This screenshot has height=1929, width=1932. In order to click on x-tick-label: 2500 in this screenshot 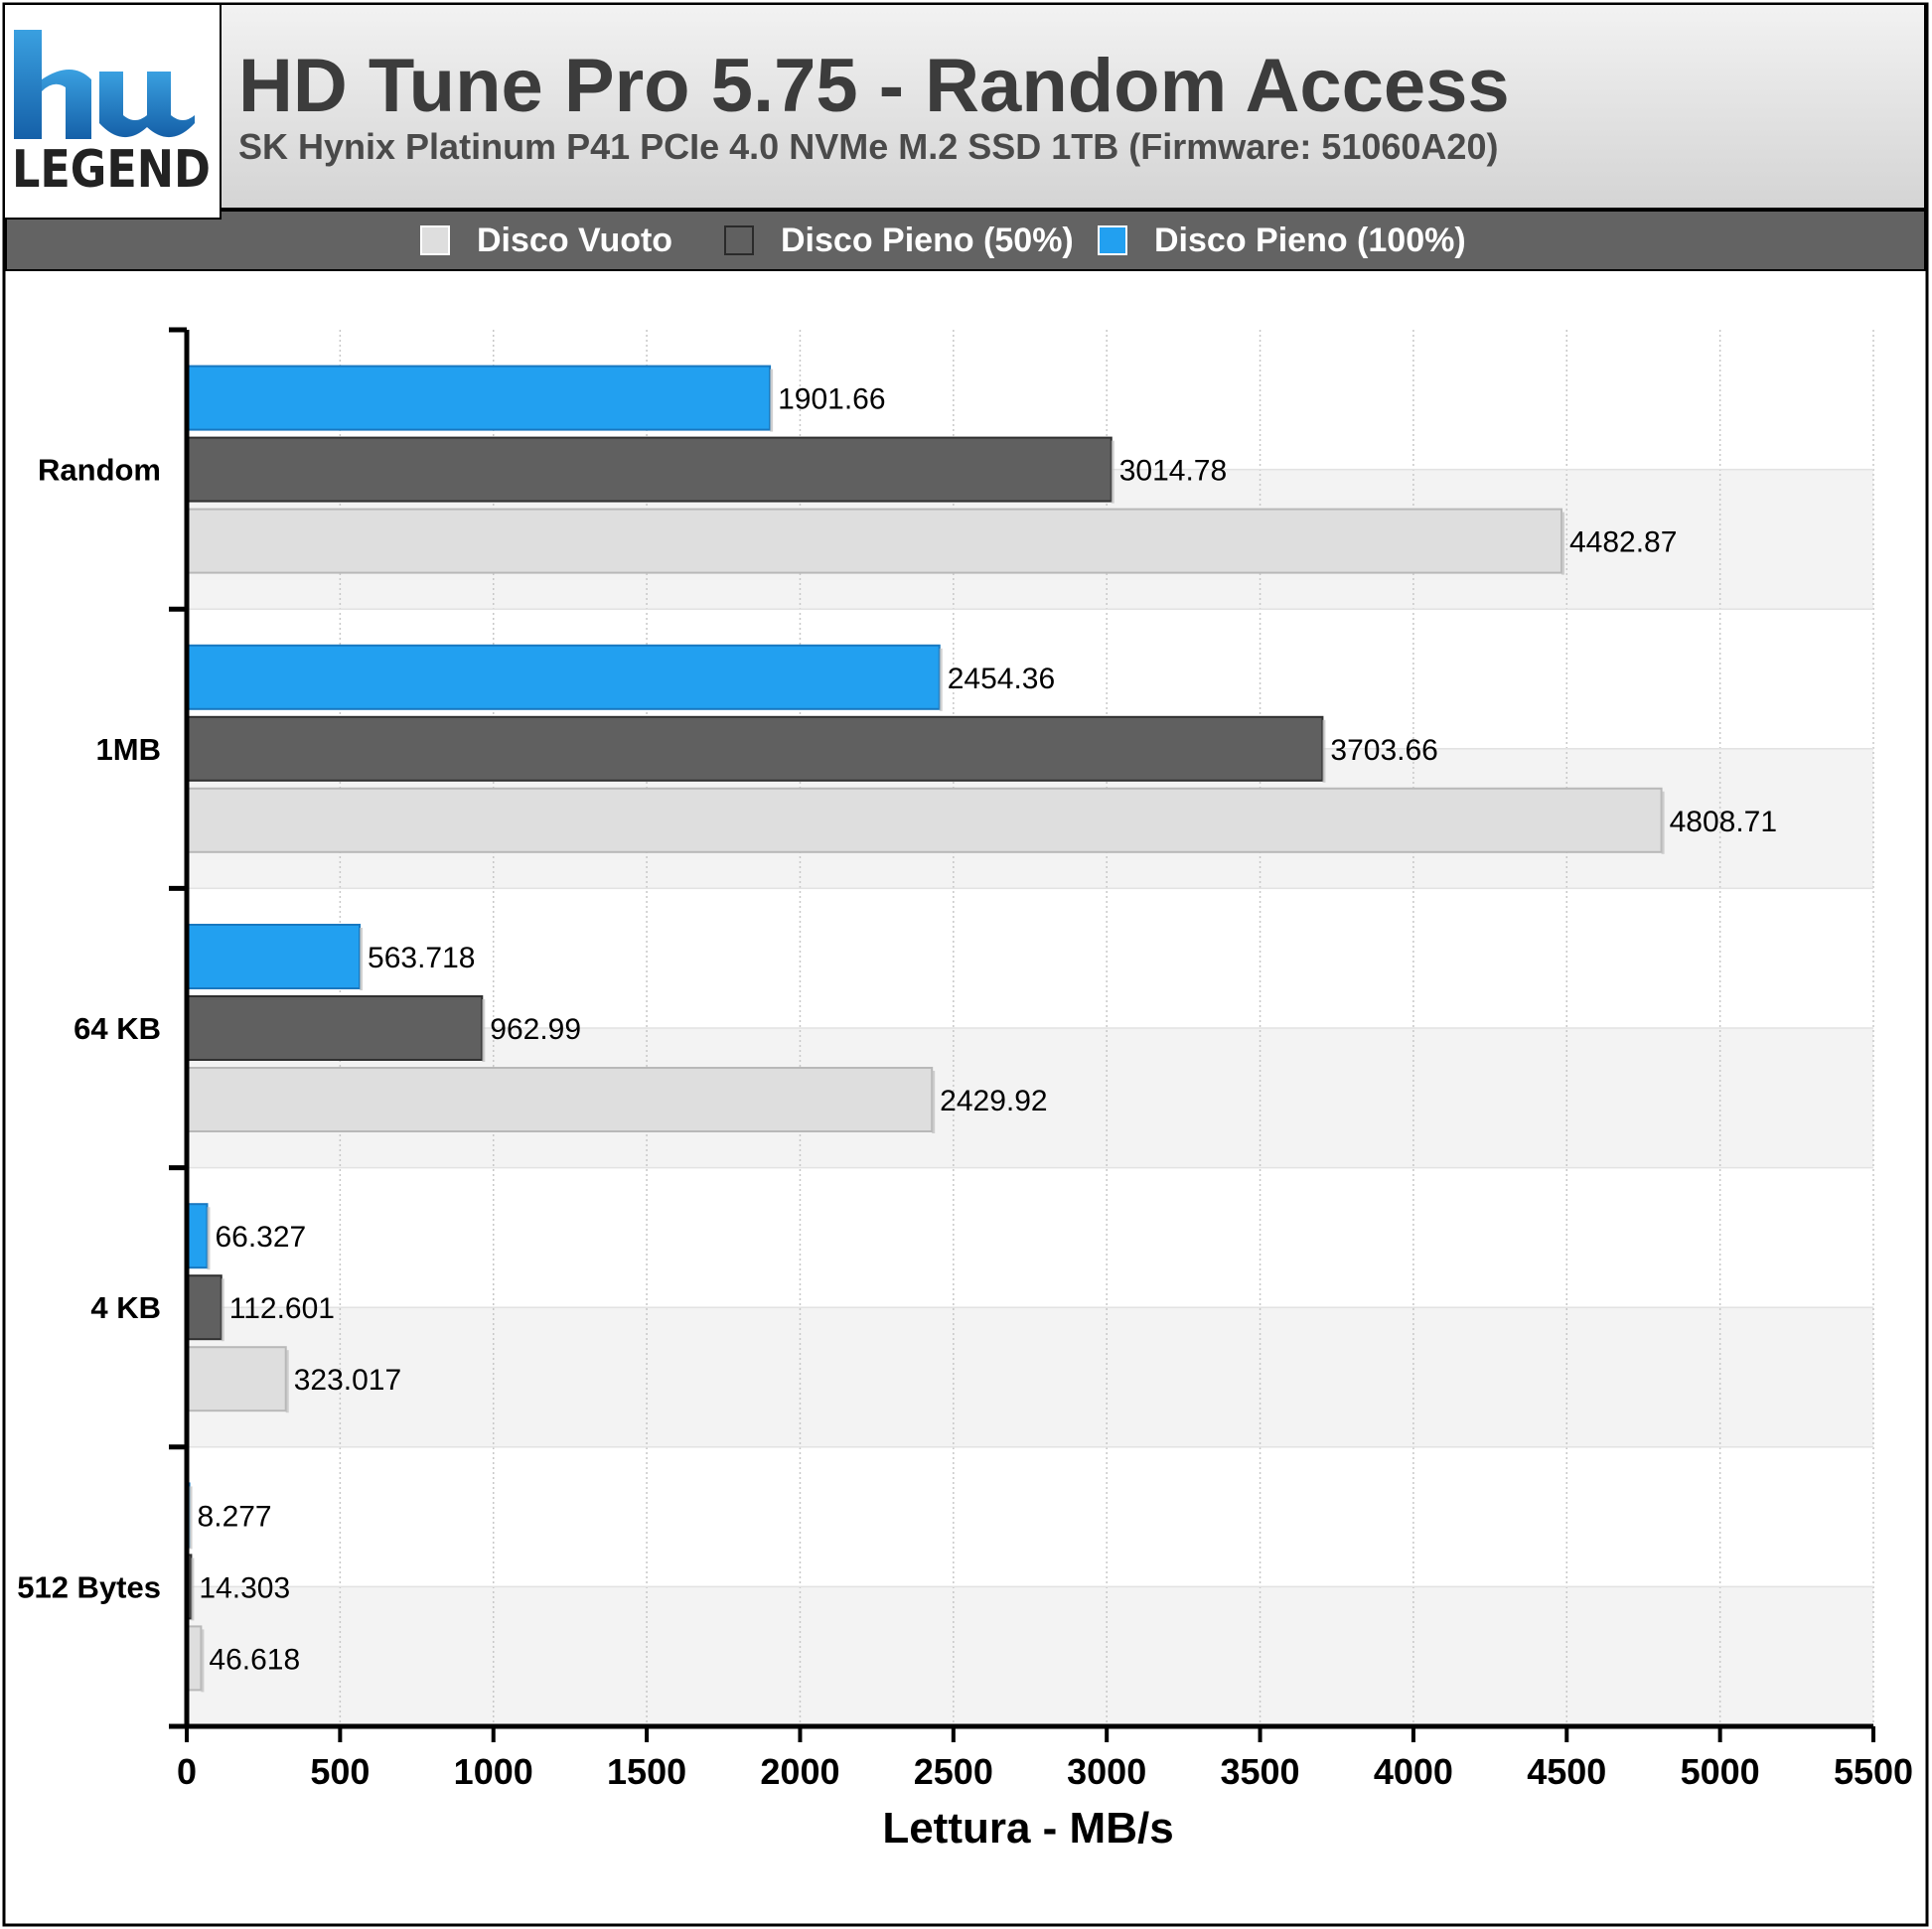, I will do `click(953, 1772)`.